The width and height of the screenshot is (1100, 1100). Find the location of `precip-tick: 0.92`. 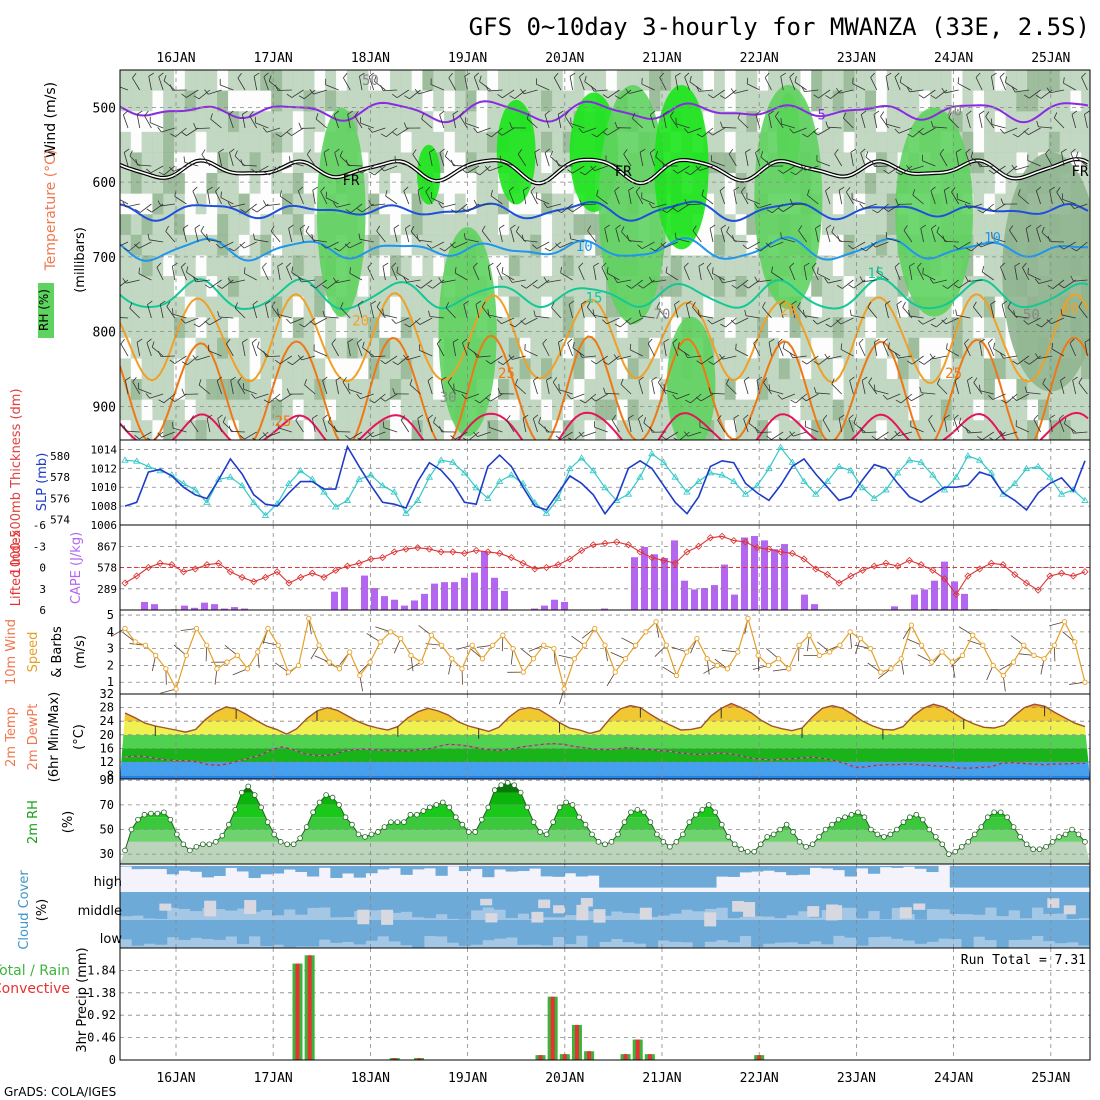

precip-tick: 0.92 is located at coordinates (101, 1015).